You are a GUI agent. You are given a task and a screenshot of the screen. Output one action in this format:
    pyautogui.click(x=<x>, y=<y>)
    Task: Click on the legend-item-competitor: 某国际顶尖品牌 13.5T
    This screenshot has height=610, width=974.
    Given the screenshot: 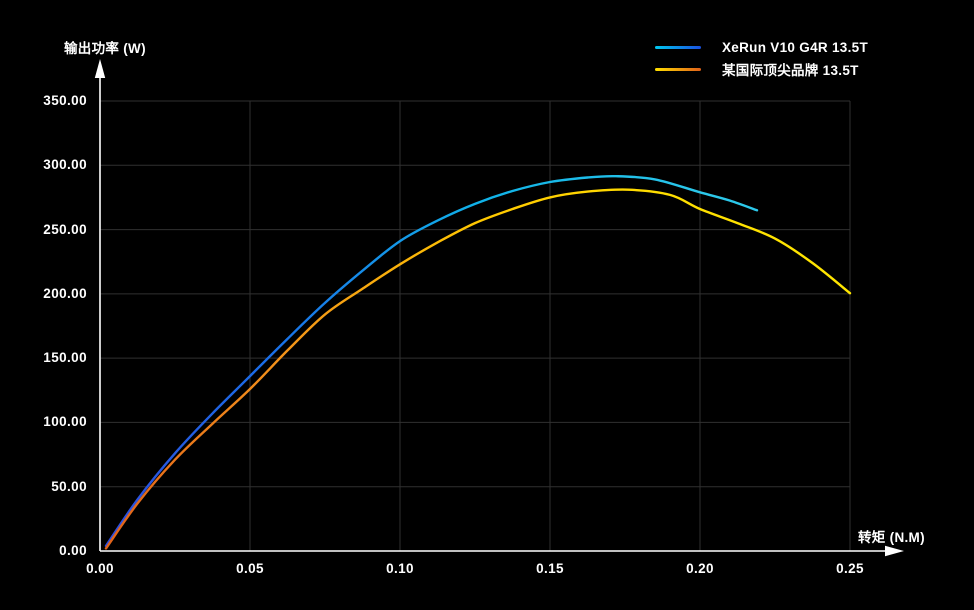 What is the action you would take?
    pyautogui.click(x=761, y=69)
    